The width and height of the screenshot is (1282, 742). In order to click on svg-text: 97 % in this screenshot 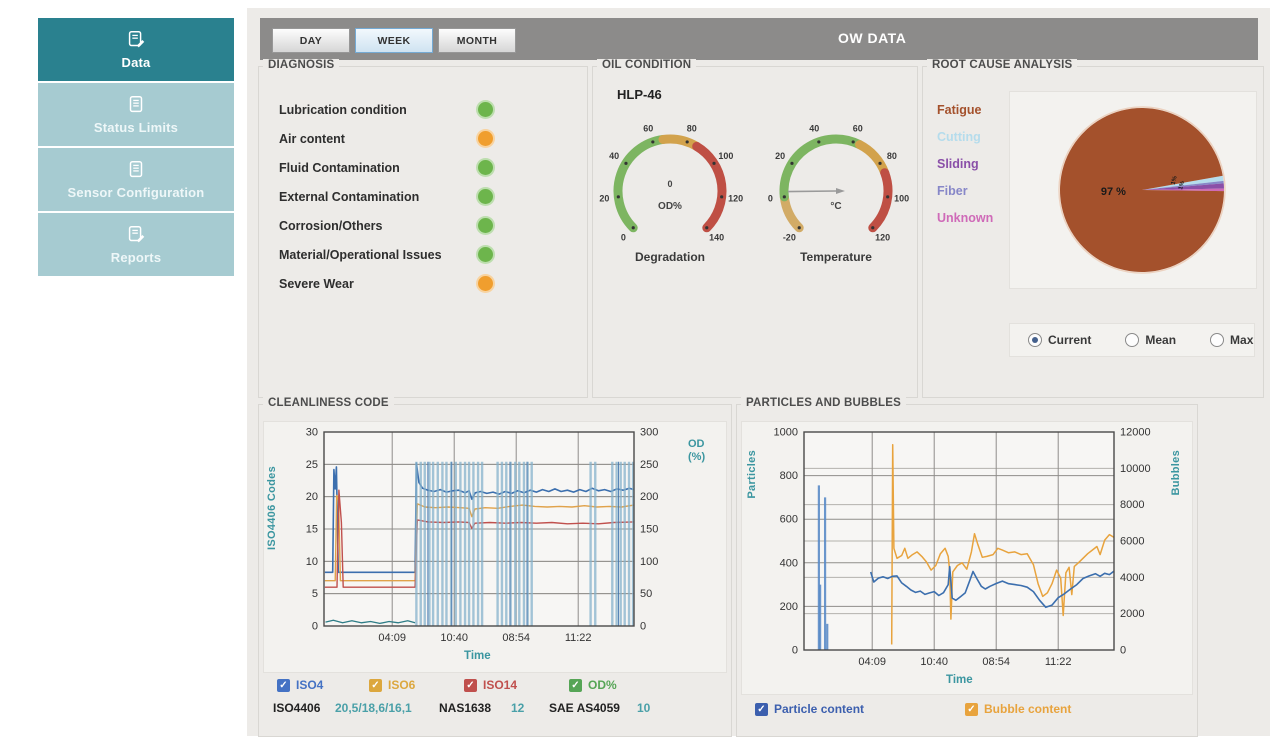, I will do `click(1113, 192)`.